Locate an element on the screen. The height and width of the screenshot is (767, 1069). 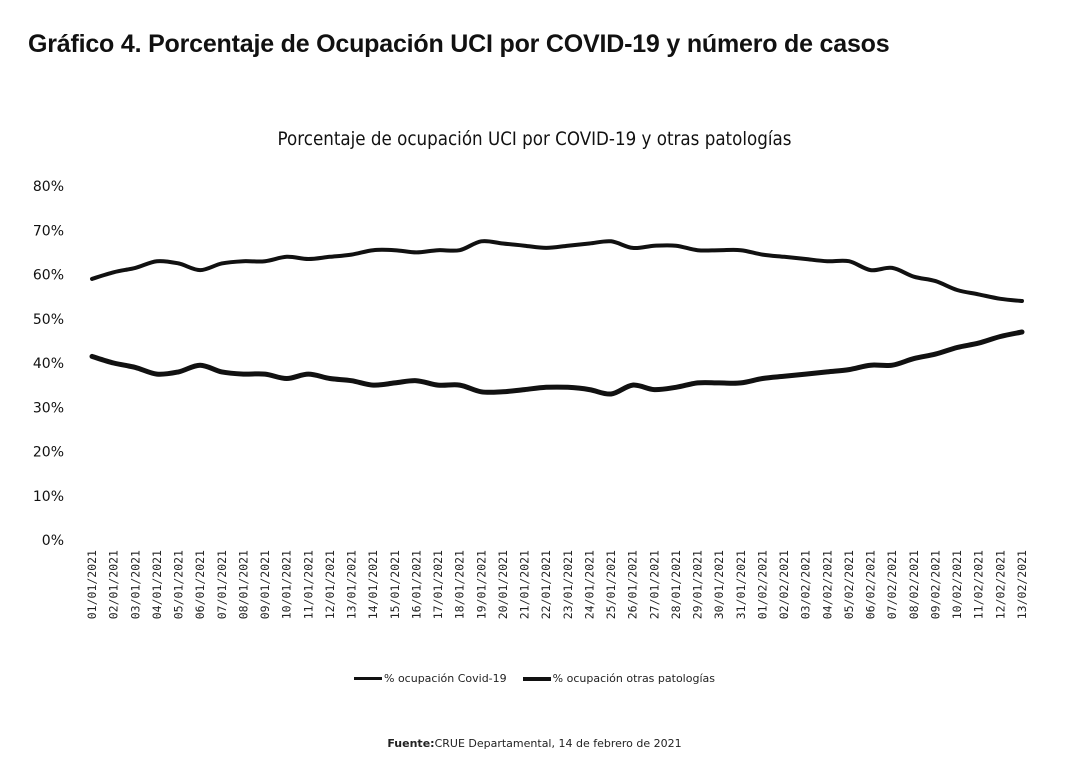
x-tick-label: 30/01/2021 is located at coordinates (719, 584).